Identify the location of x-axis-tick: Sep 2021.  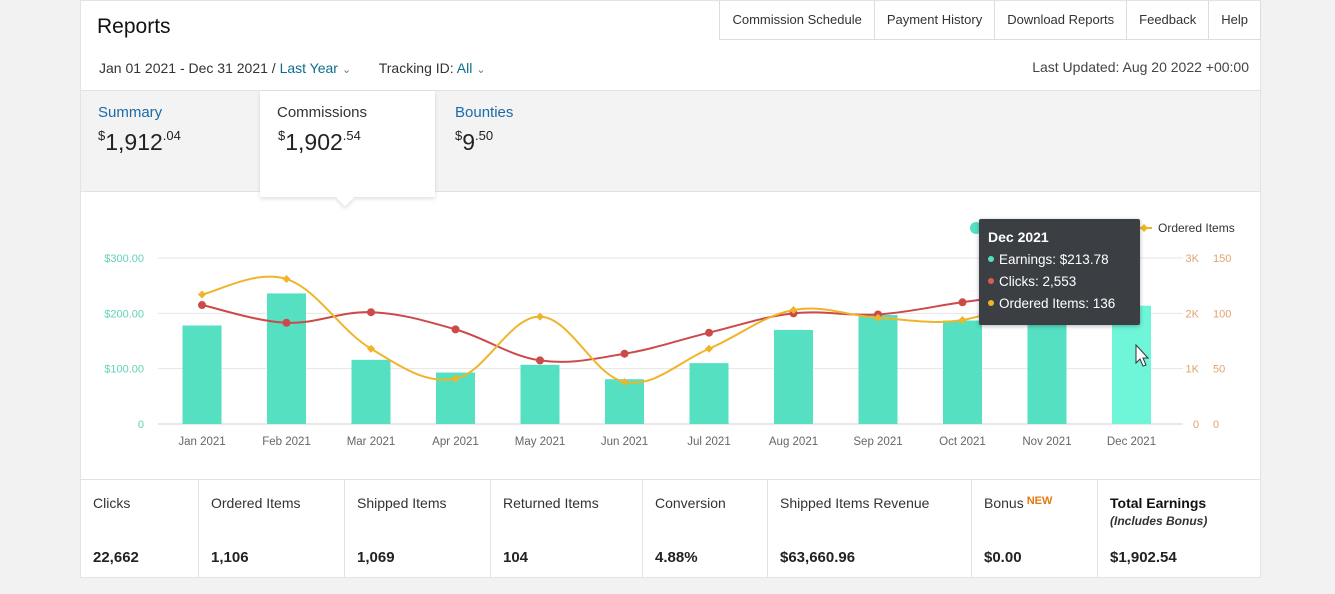
(877, 442).